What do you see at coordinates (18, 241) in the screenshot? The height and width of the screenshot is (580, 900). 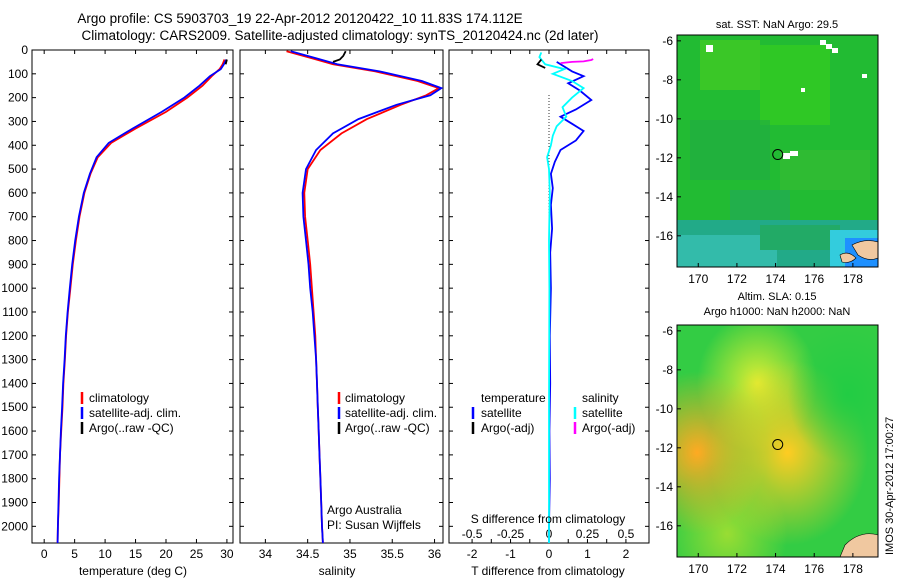 I see `depth-tick-label: 800` at bounding box center [18, 241].